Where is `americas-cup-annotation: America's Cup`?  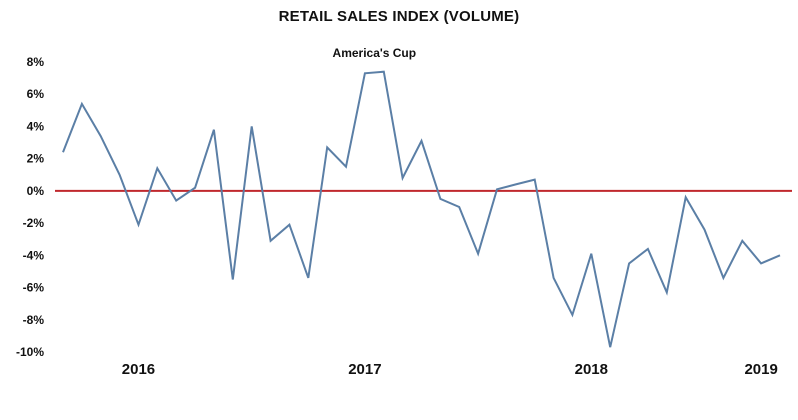 americas-cup-annotation: America's Cup is located at coordinates (375, 53).